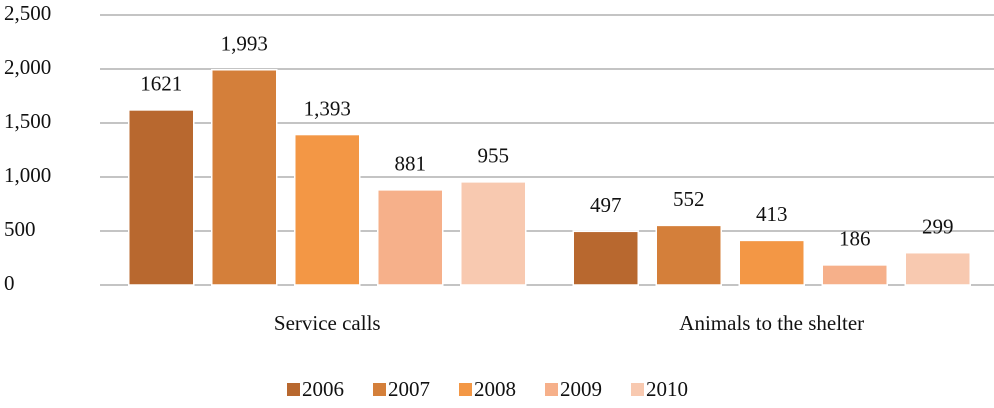 The image size is (994, 408). I want to click on data-label: 1,393, so click(327, 108).